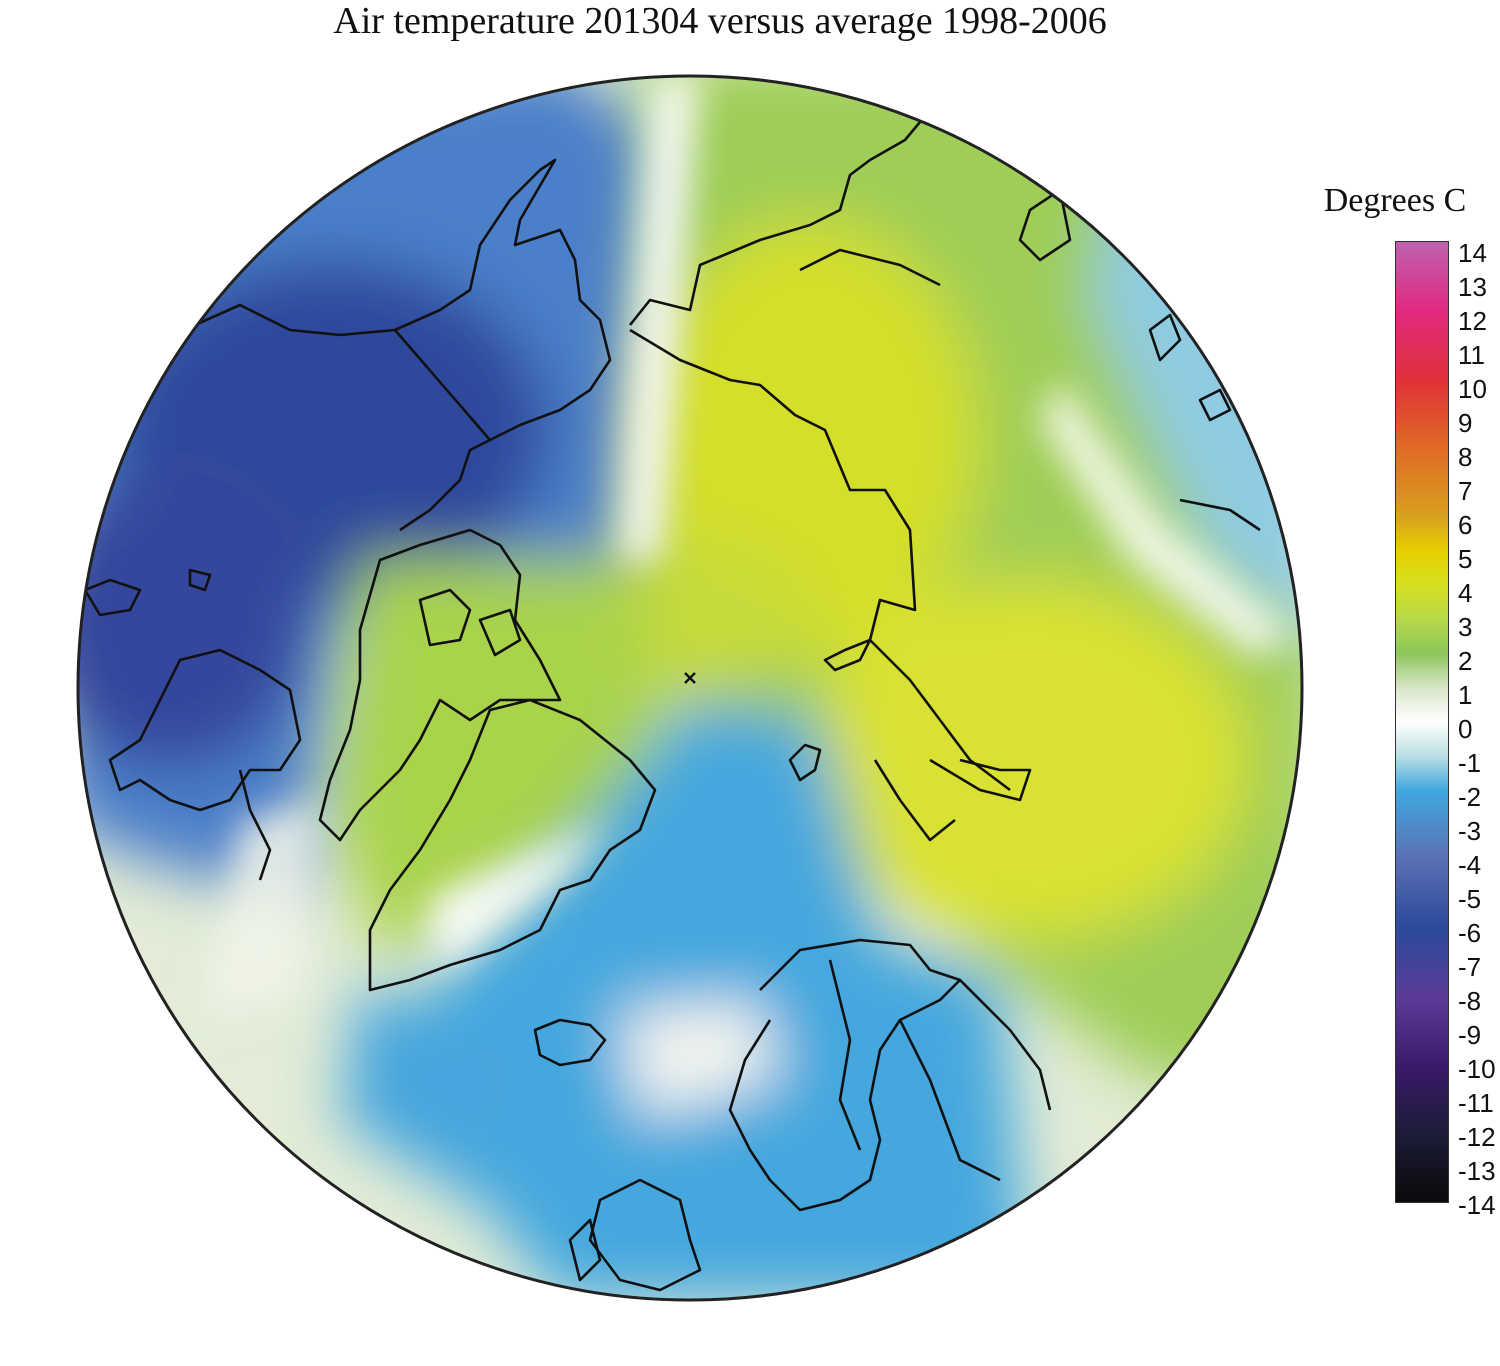 The image size is (1500, 1366). I want to click on iceland-coast, so click(570, 1042).